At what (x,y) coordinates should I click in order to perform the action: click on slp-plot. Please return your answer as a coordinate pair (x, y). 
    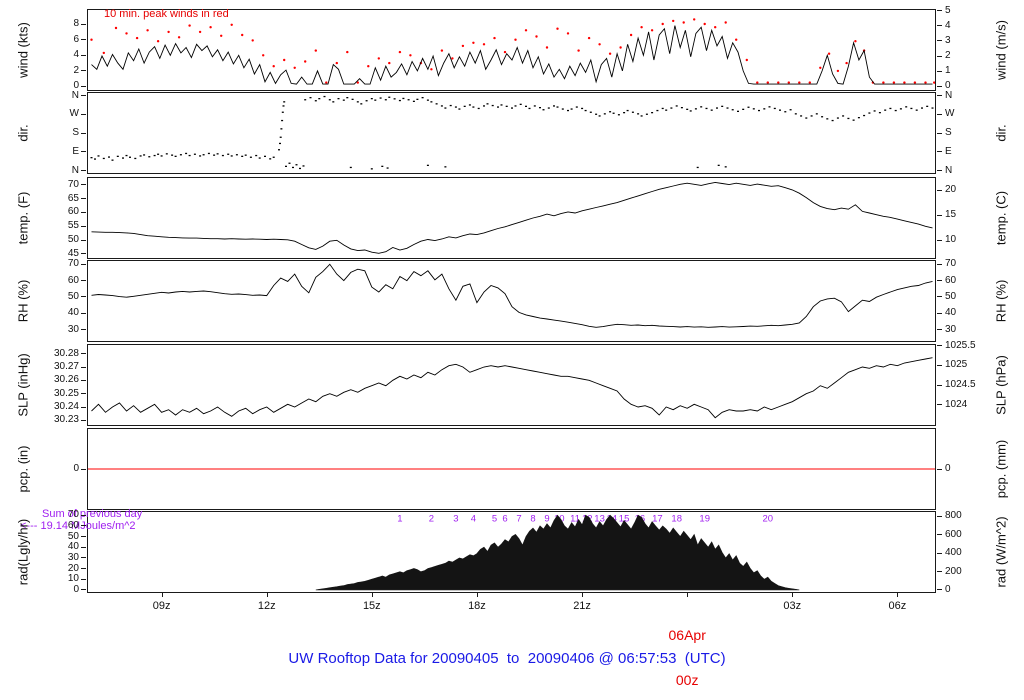
    Looking at the image, I should click on (512, 388).